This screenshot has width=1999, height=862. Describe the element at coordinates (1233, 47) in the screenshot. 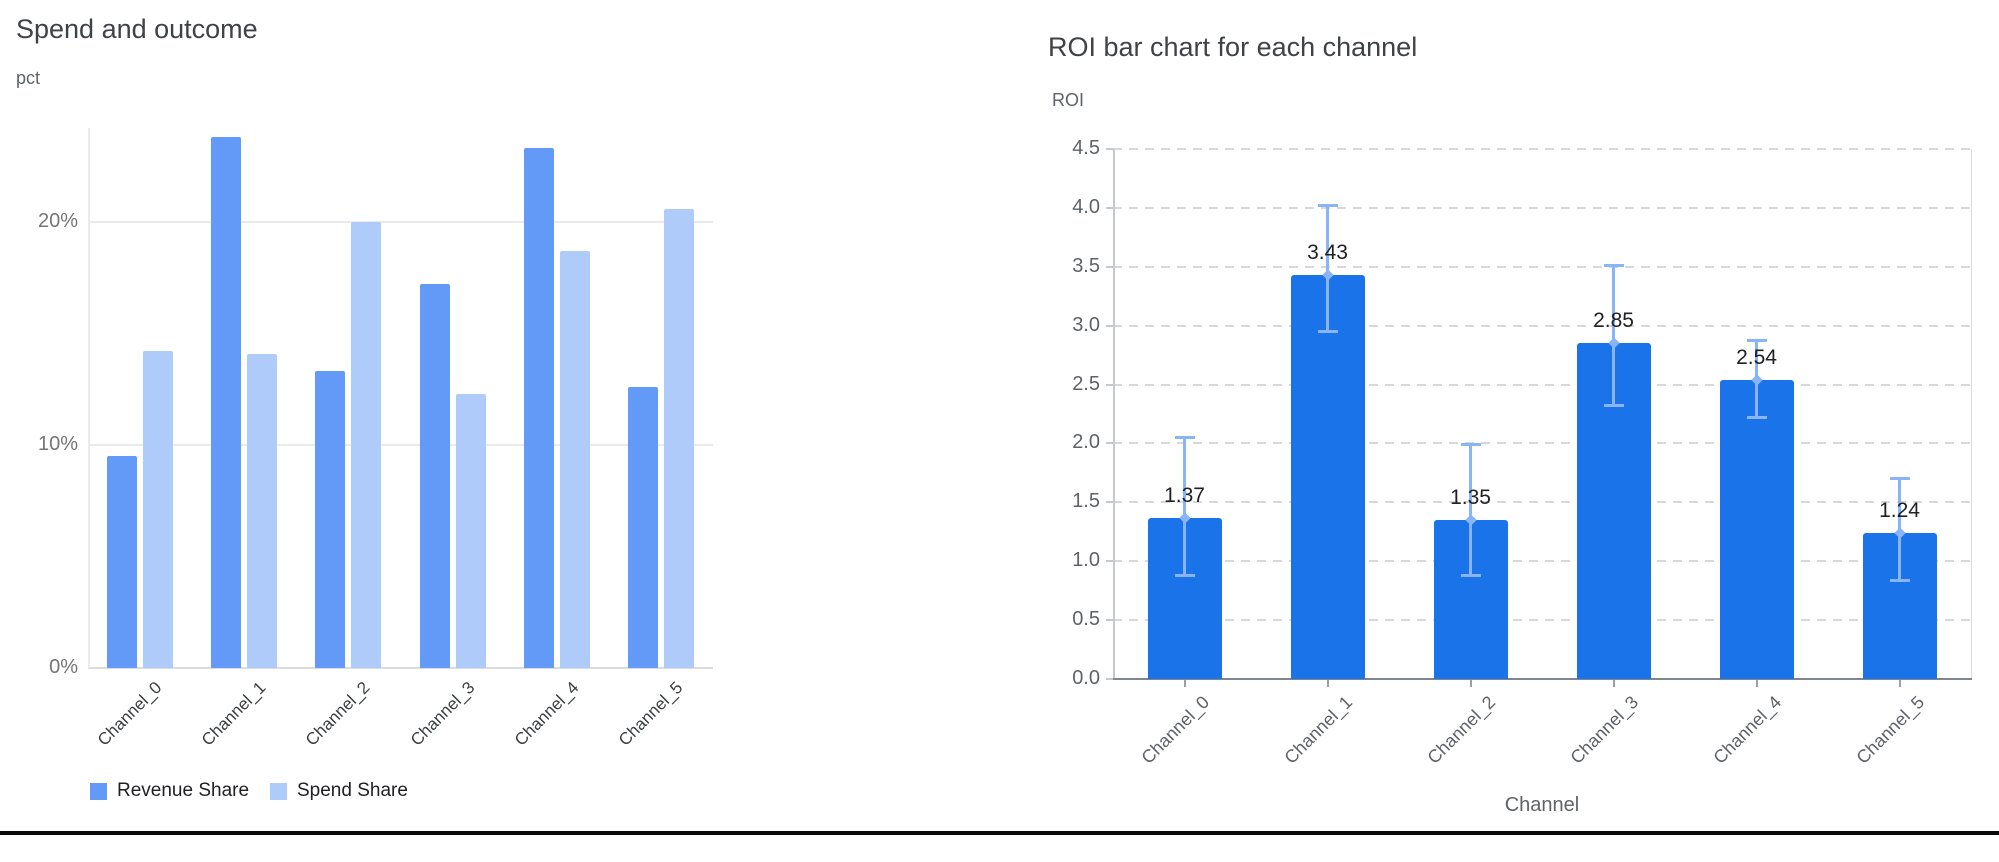

I see `right-chart-title: ROI bar chart for each channel` at that location.